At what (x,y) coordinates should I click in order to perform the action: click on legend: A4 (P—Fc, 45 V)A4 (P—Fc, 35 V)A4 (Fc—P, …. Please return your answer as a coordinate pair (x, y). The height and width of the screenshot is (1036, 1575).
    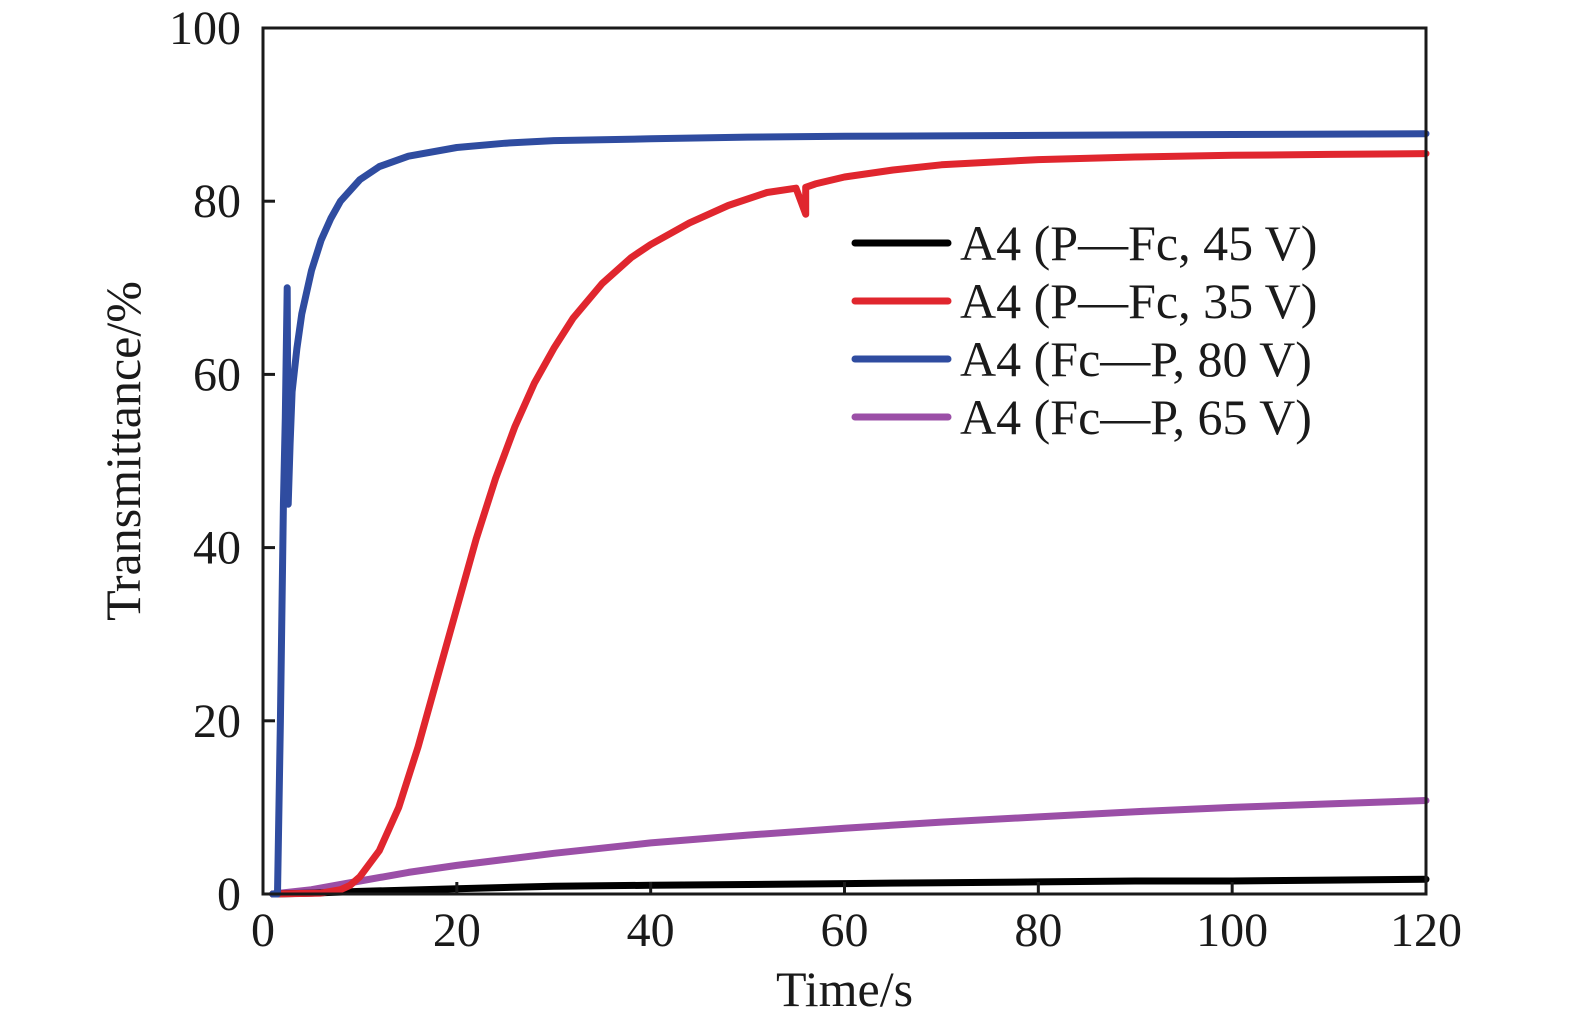
    Looking at the image, I should click on (1084, 330).